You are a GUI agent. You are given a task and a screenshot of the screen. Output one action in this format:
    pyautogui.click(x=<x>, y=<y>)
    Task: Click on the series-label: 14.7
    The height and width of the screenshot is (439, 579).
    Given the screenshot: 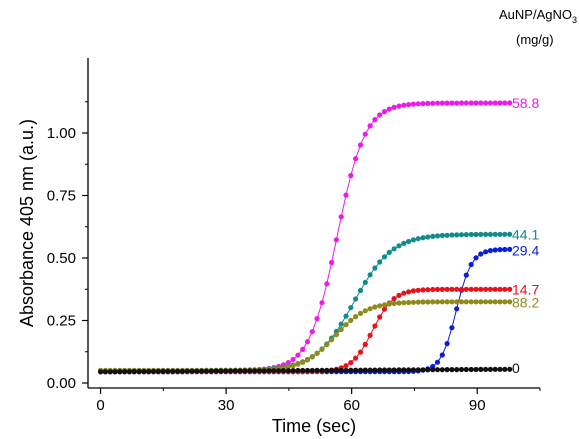 What is the action you would take?
    pyautogui.click(x=525, y=289)
    